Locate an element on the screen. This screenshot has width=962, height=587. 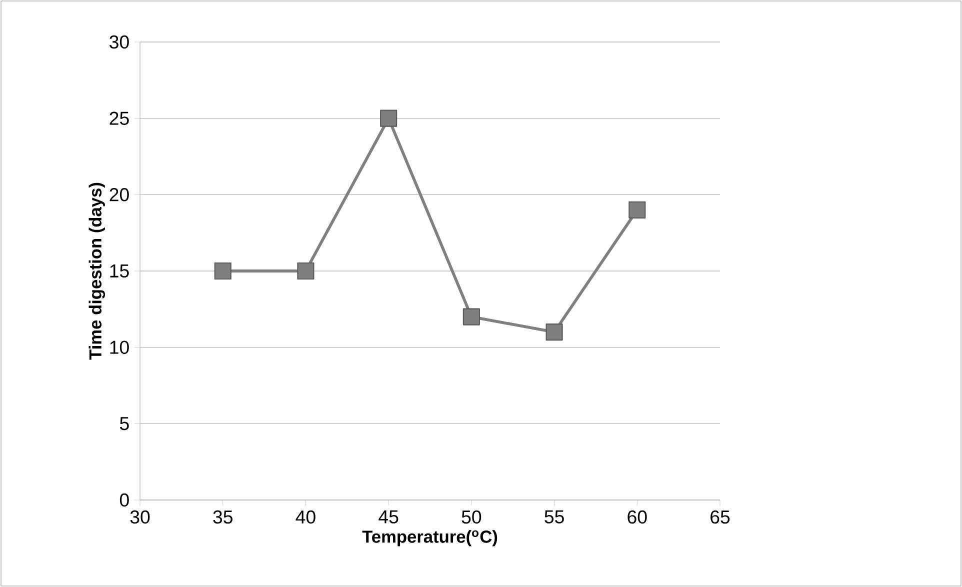
x-tick-label: 30 is located at coordinates (140, 517).